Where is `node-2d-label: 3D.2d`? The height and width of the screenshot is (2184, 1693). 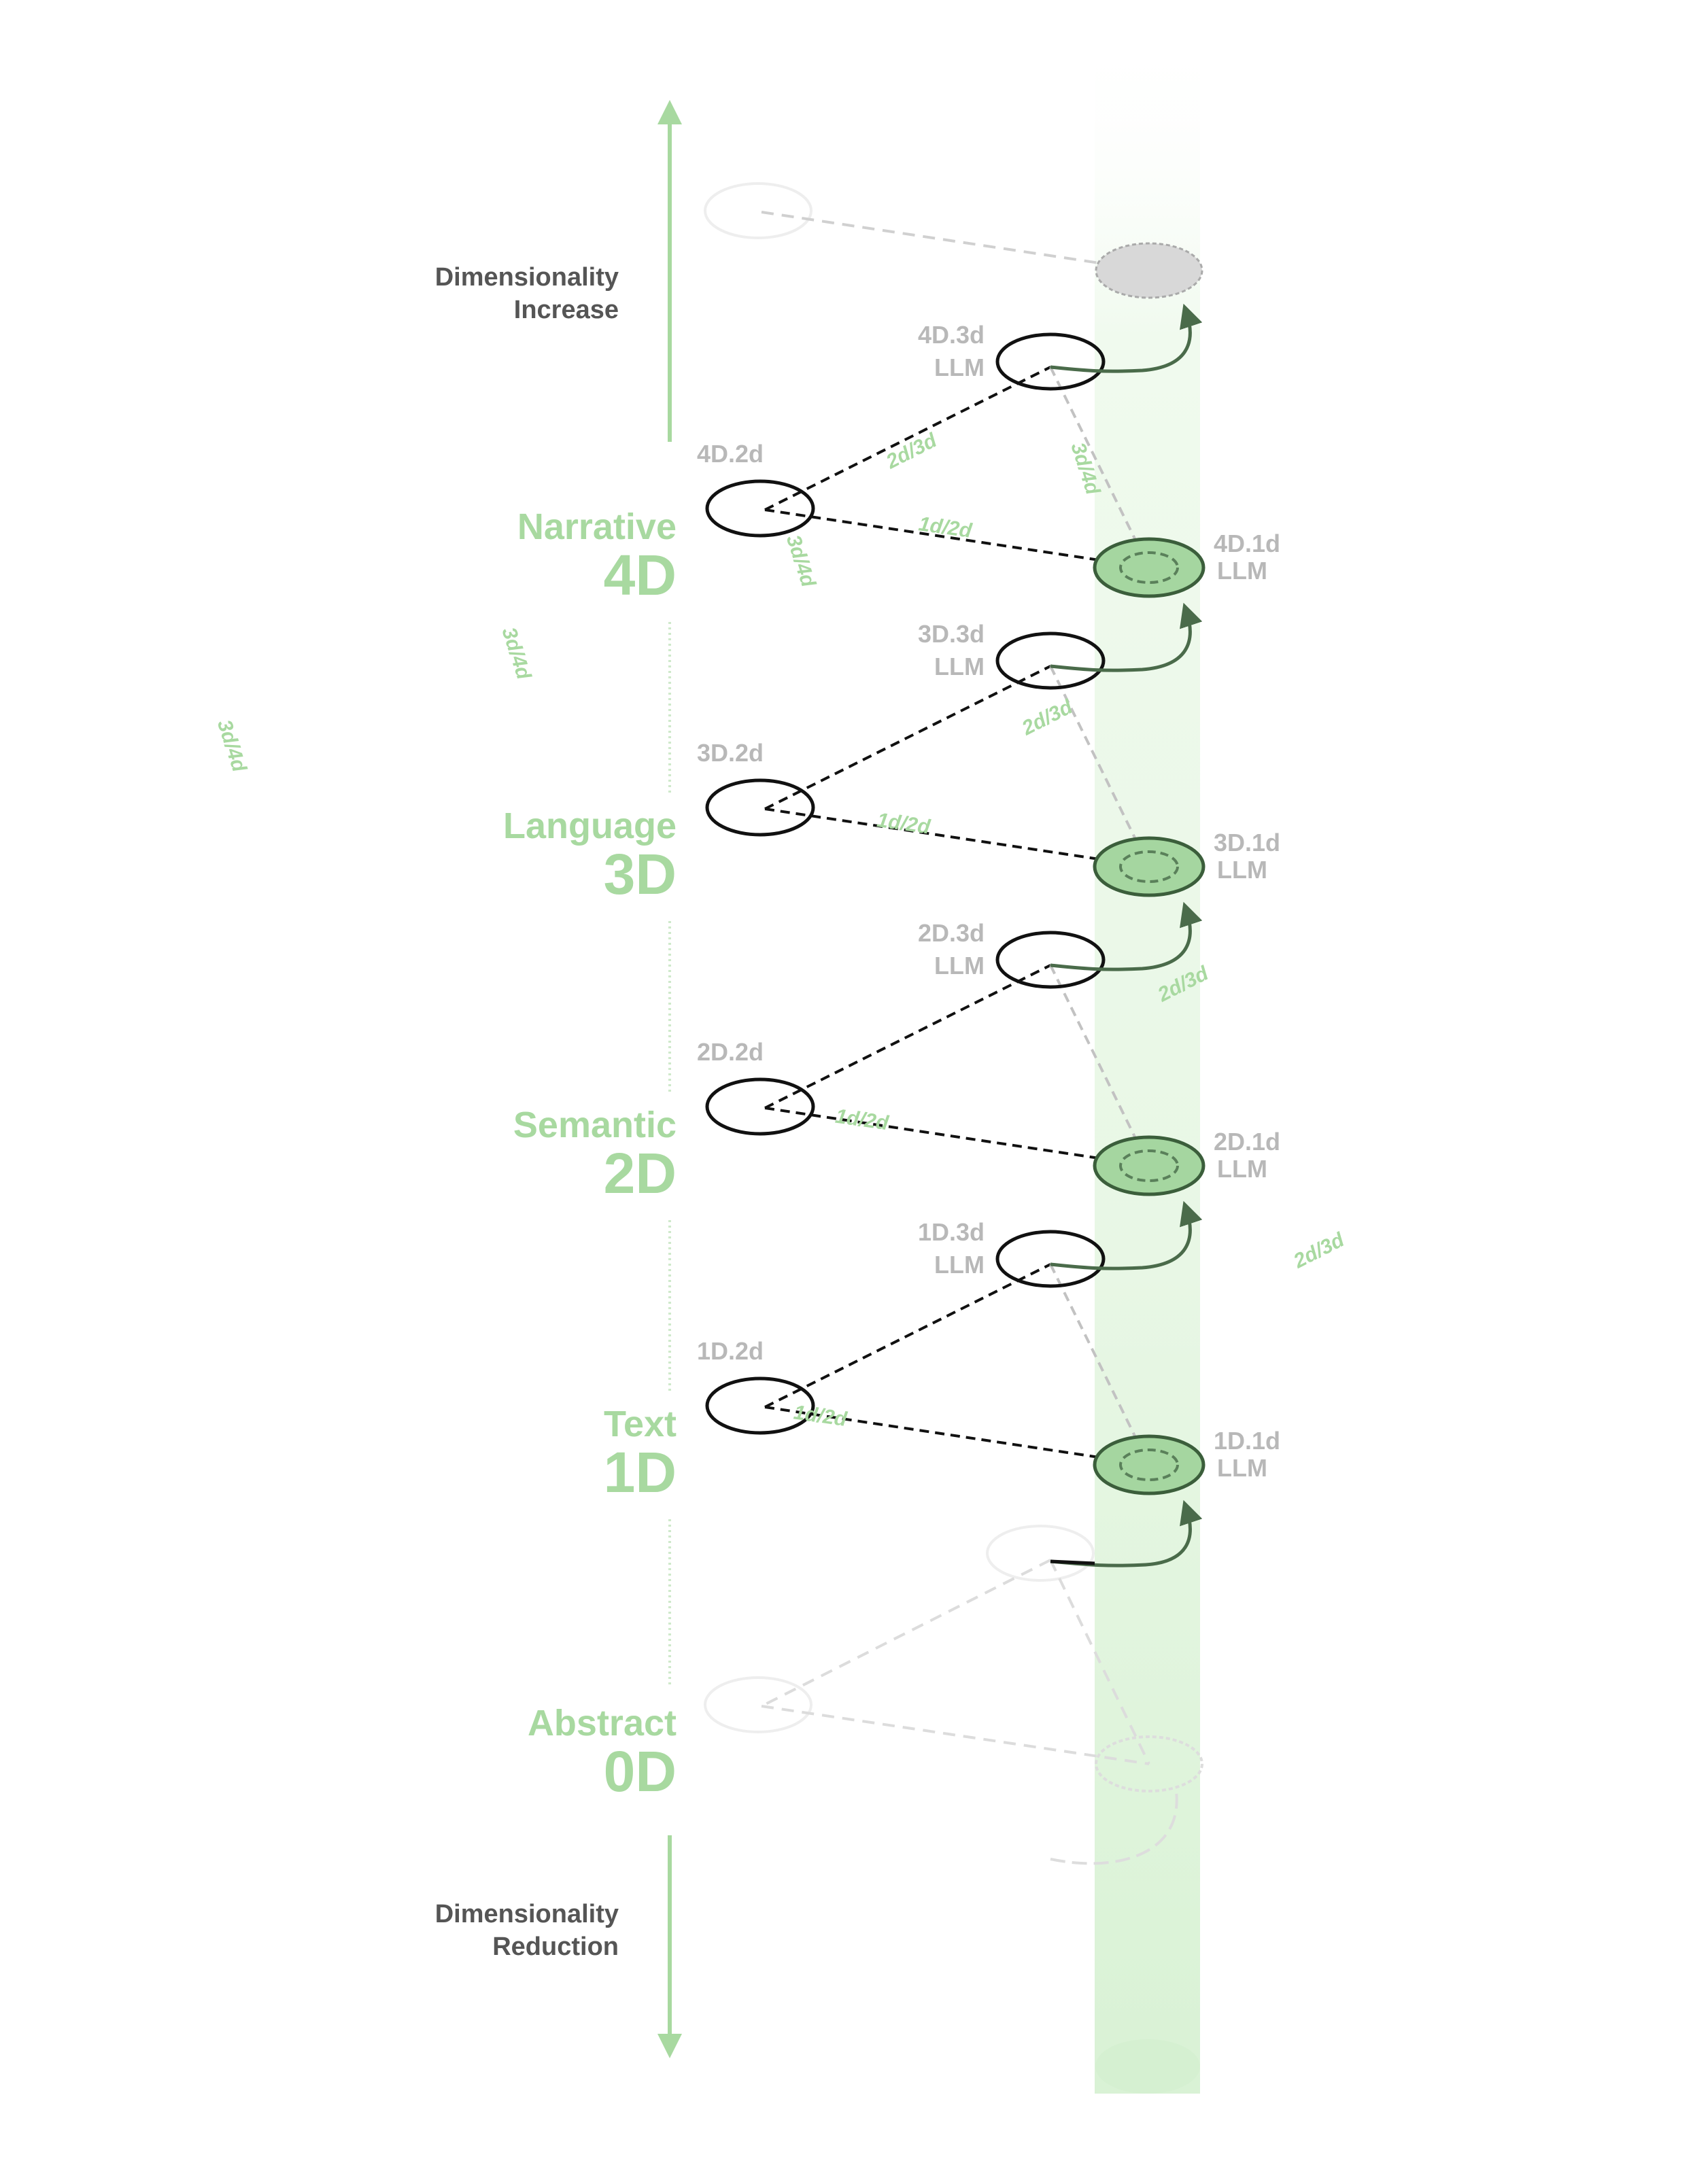
node-2d-label: 3D.2d is located at coordinates (730, 753).